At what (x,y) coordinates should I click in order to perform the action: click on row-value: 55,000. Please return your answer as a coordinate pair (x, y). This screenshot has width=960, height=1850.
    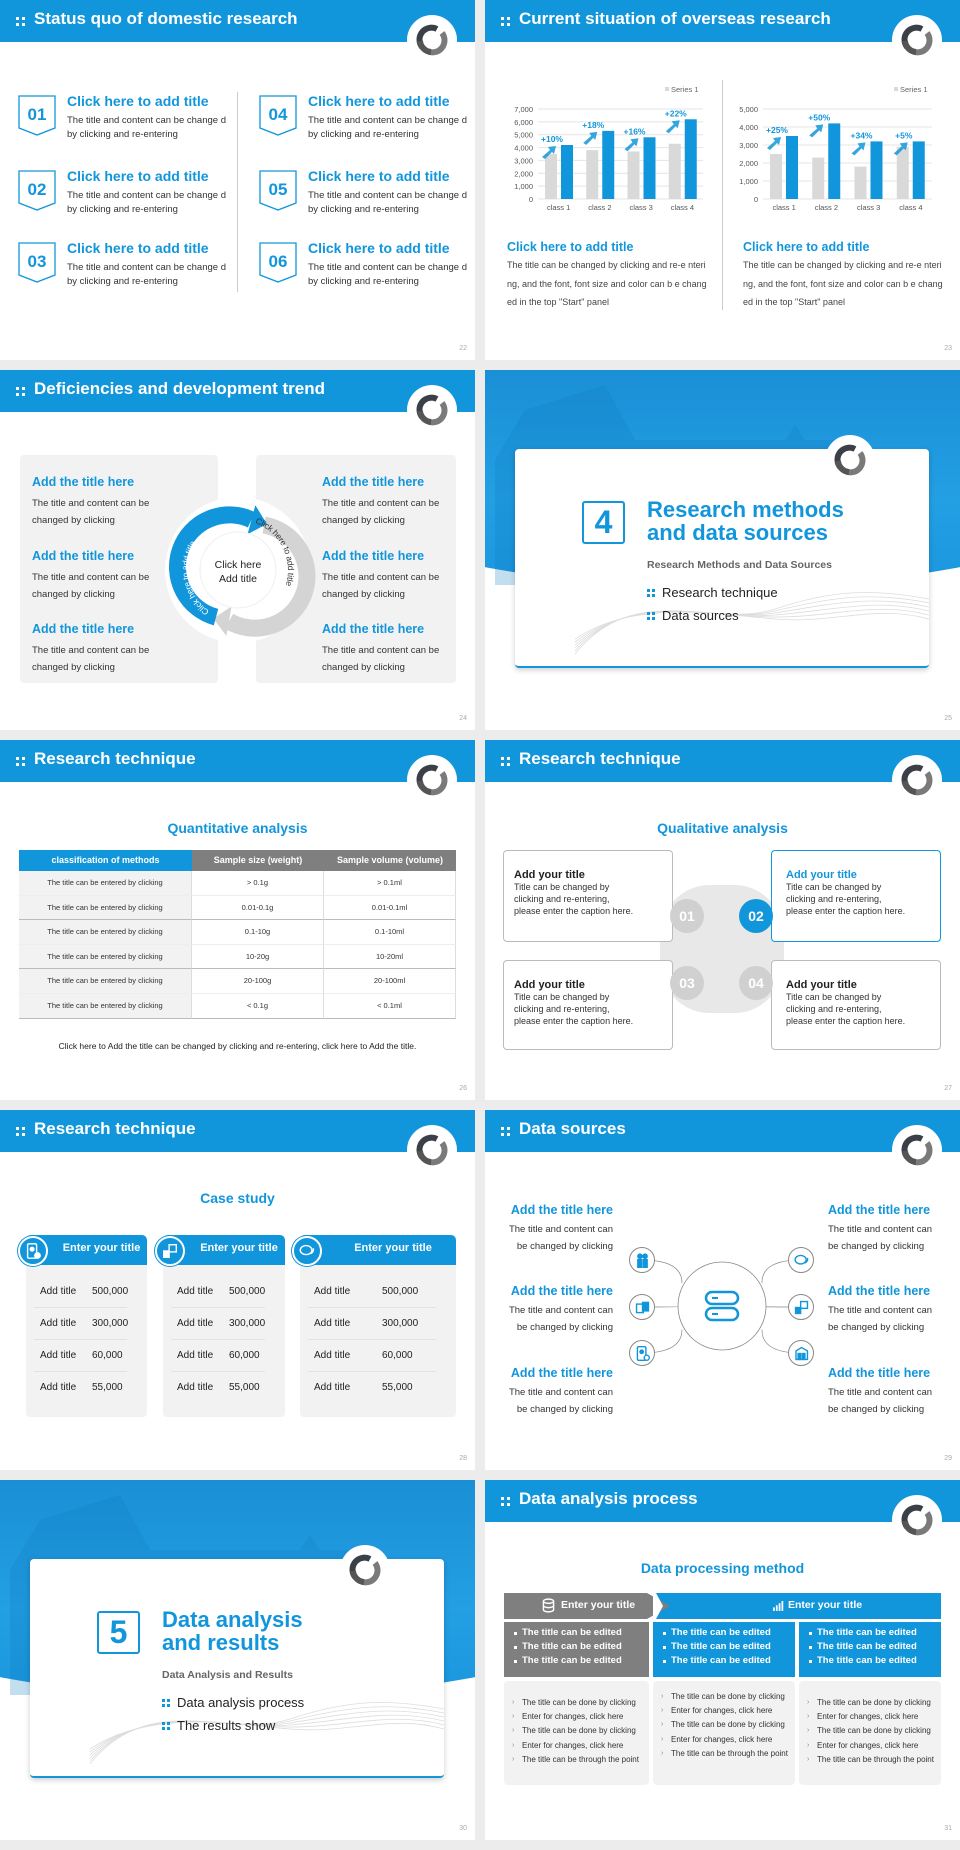
    Looking at the image, I should click on (107, 1387).